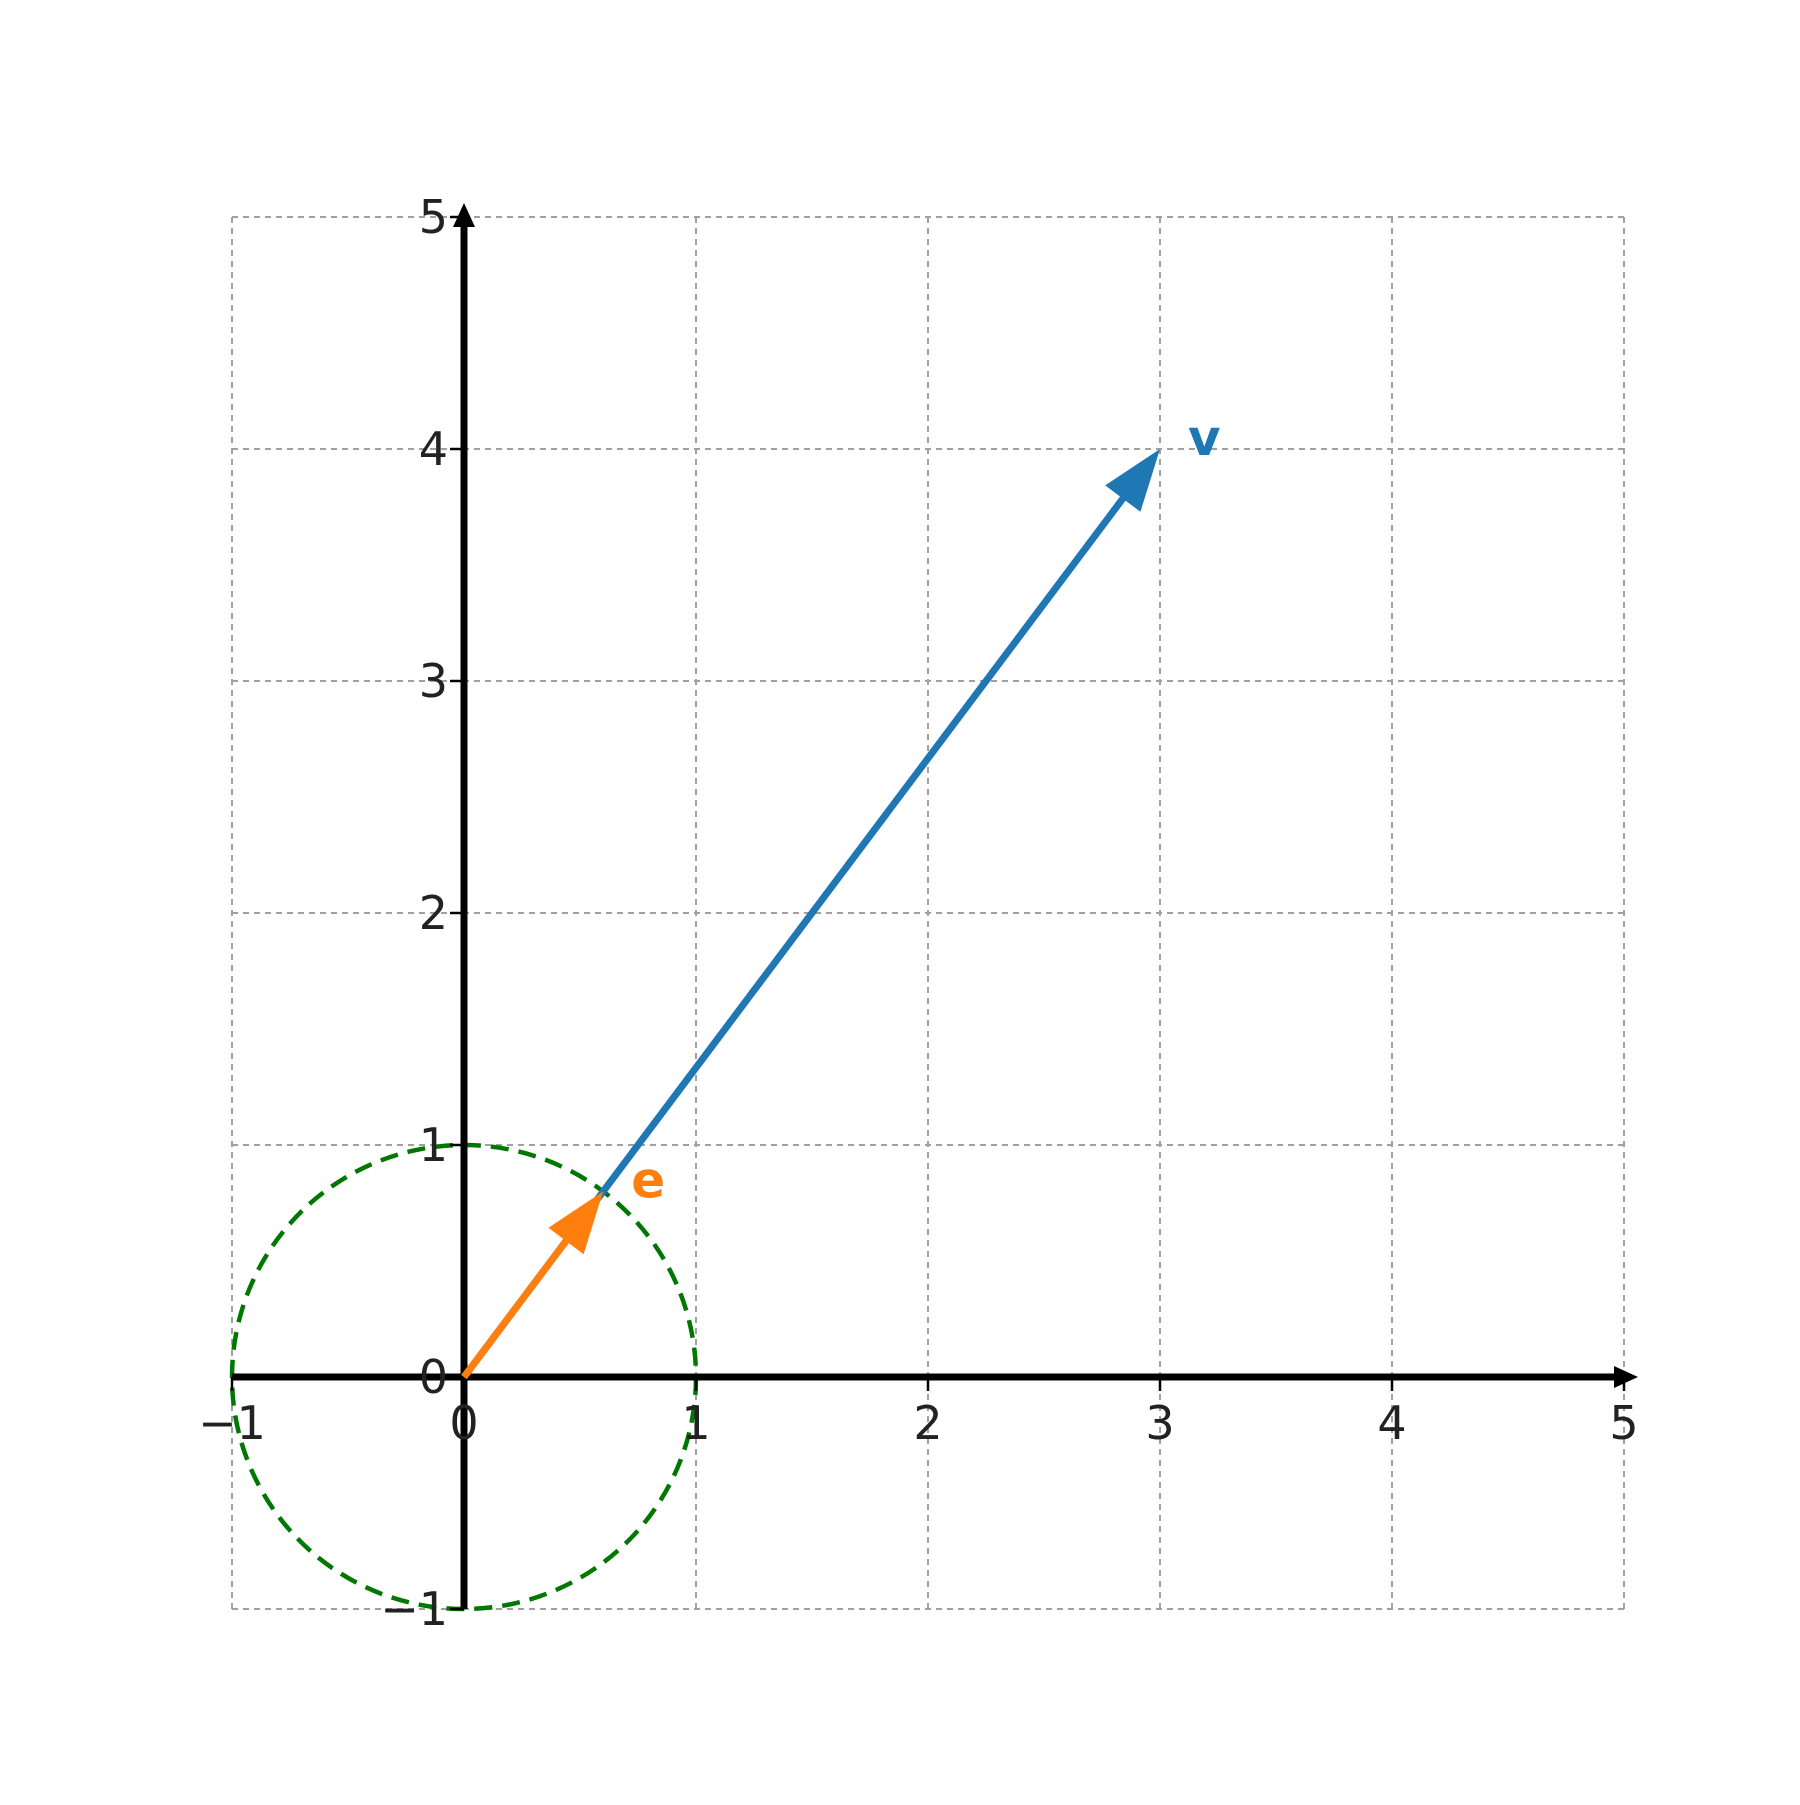 Image resolution: width=1800 pixels, height=1805 pixels. Describe the element at coordinates (433, 681) in the screenshot. I see `y-tick-label: 3` at that location.